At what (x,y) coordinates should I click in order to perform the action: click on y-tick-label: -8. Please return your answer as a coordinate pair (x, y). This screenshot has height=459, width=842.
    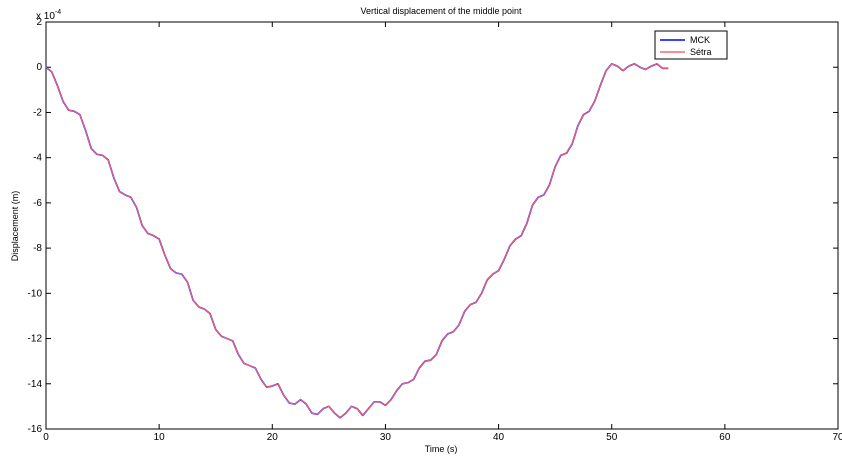
    Looking at the image, I should click on (37, 248).